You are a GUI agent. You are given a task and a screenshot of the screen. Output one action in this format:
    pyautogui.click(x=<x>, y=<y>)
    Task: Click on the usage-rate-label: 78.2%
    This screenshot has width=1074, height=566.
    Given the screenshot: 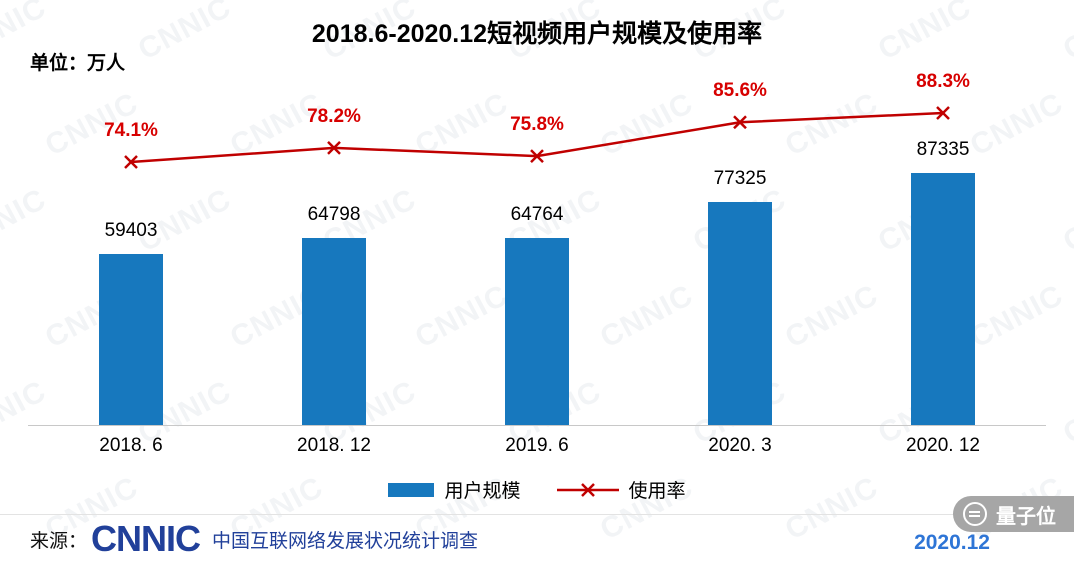 What is the action you would take?
    pyautogui.click(x=334, y=116)
    